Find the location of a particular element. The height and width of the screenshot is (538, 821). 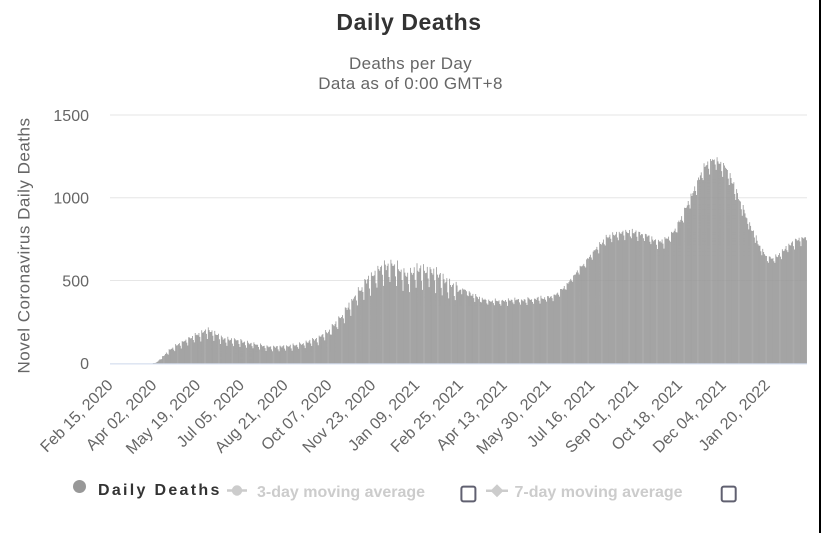

svg-text: Novel Coronavirus Daily Deaths is located at coordinates (23, 246).